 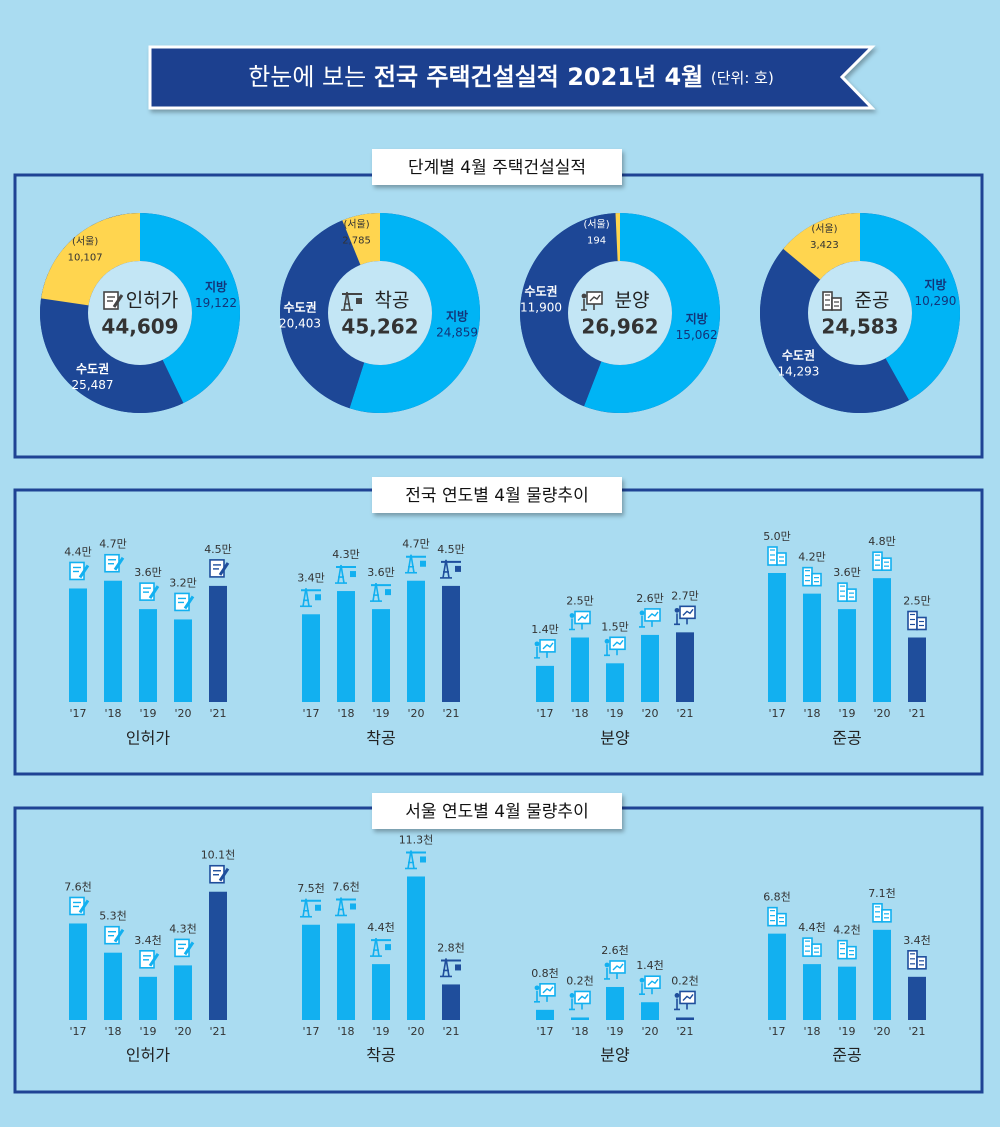 I want to click on bar-value-label: 4.4천, so click(x=381, y=927).